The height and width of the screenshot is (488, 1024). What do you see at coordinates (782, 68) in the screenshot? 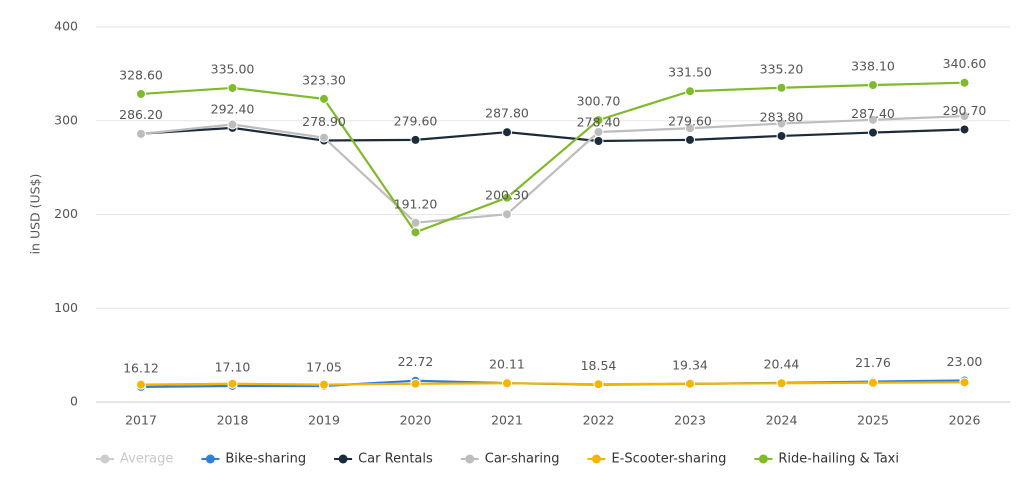
I see `data-label: 335.20` at bounding box center [782, 68].